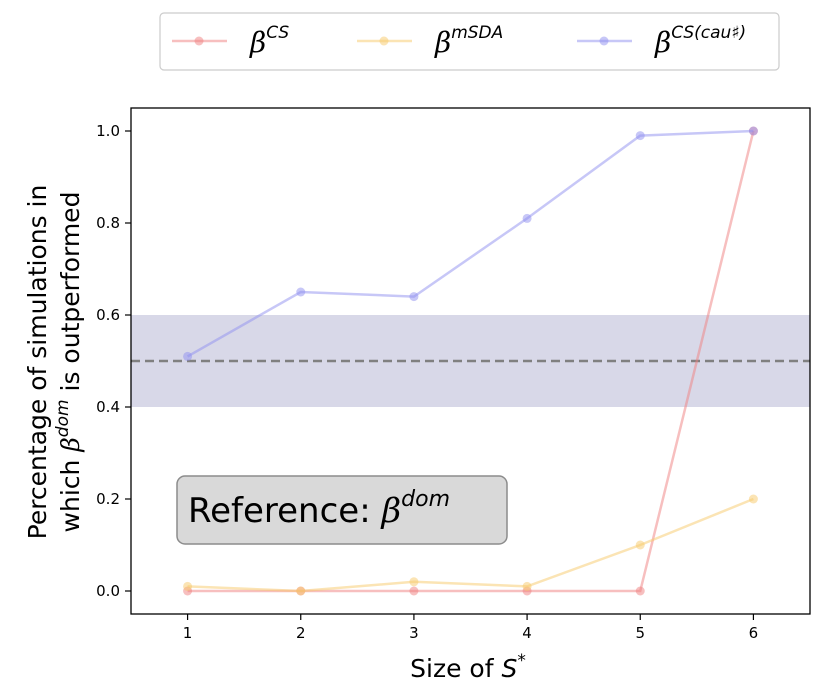  I want to click on legend-label: βCS(cau♯), so click(700, 41).